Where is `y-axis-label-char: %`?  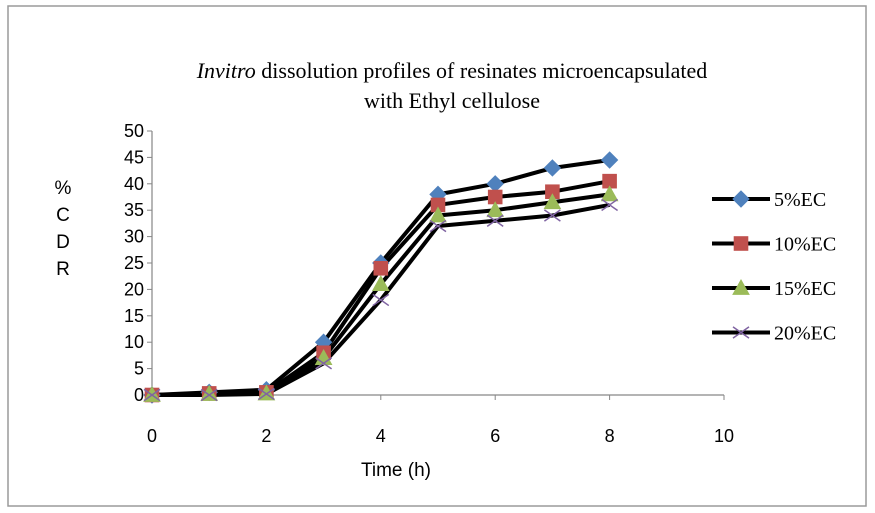 y-axis-label-char: % is located at coordinates (63, 188).